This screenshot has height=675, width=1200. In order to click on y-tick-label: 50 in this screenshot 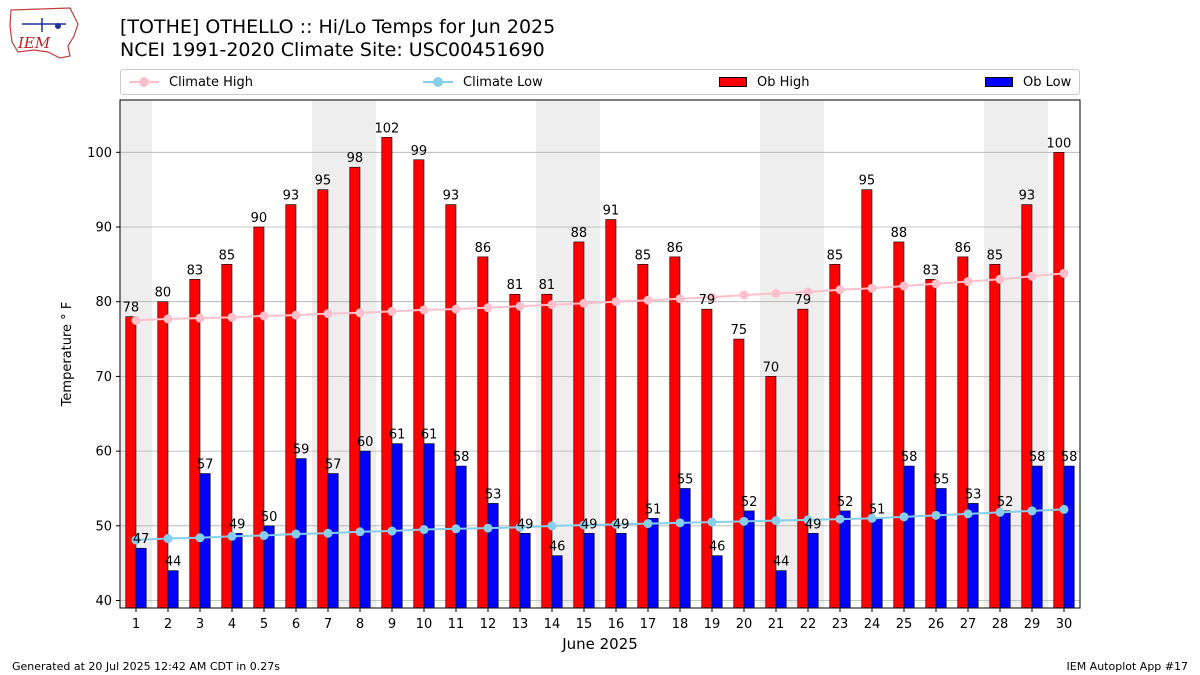, I will do `click(103, 526)`.